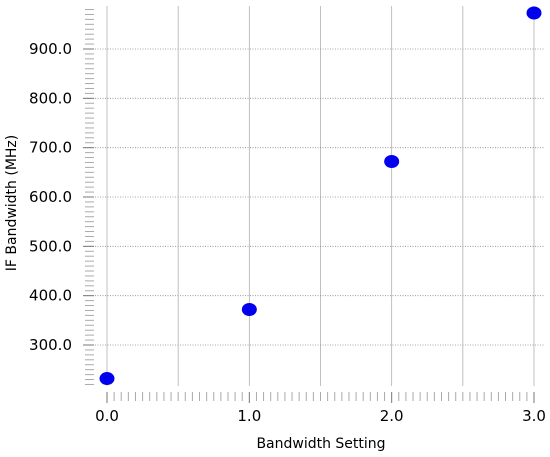 This screenshot has width=550, height=457. I want to click on y-tick-label: 800.0, so click(50, 98).